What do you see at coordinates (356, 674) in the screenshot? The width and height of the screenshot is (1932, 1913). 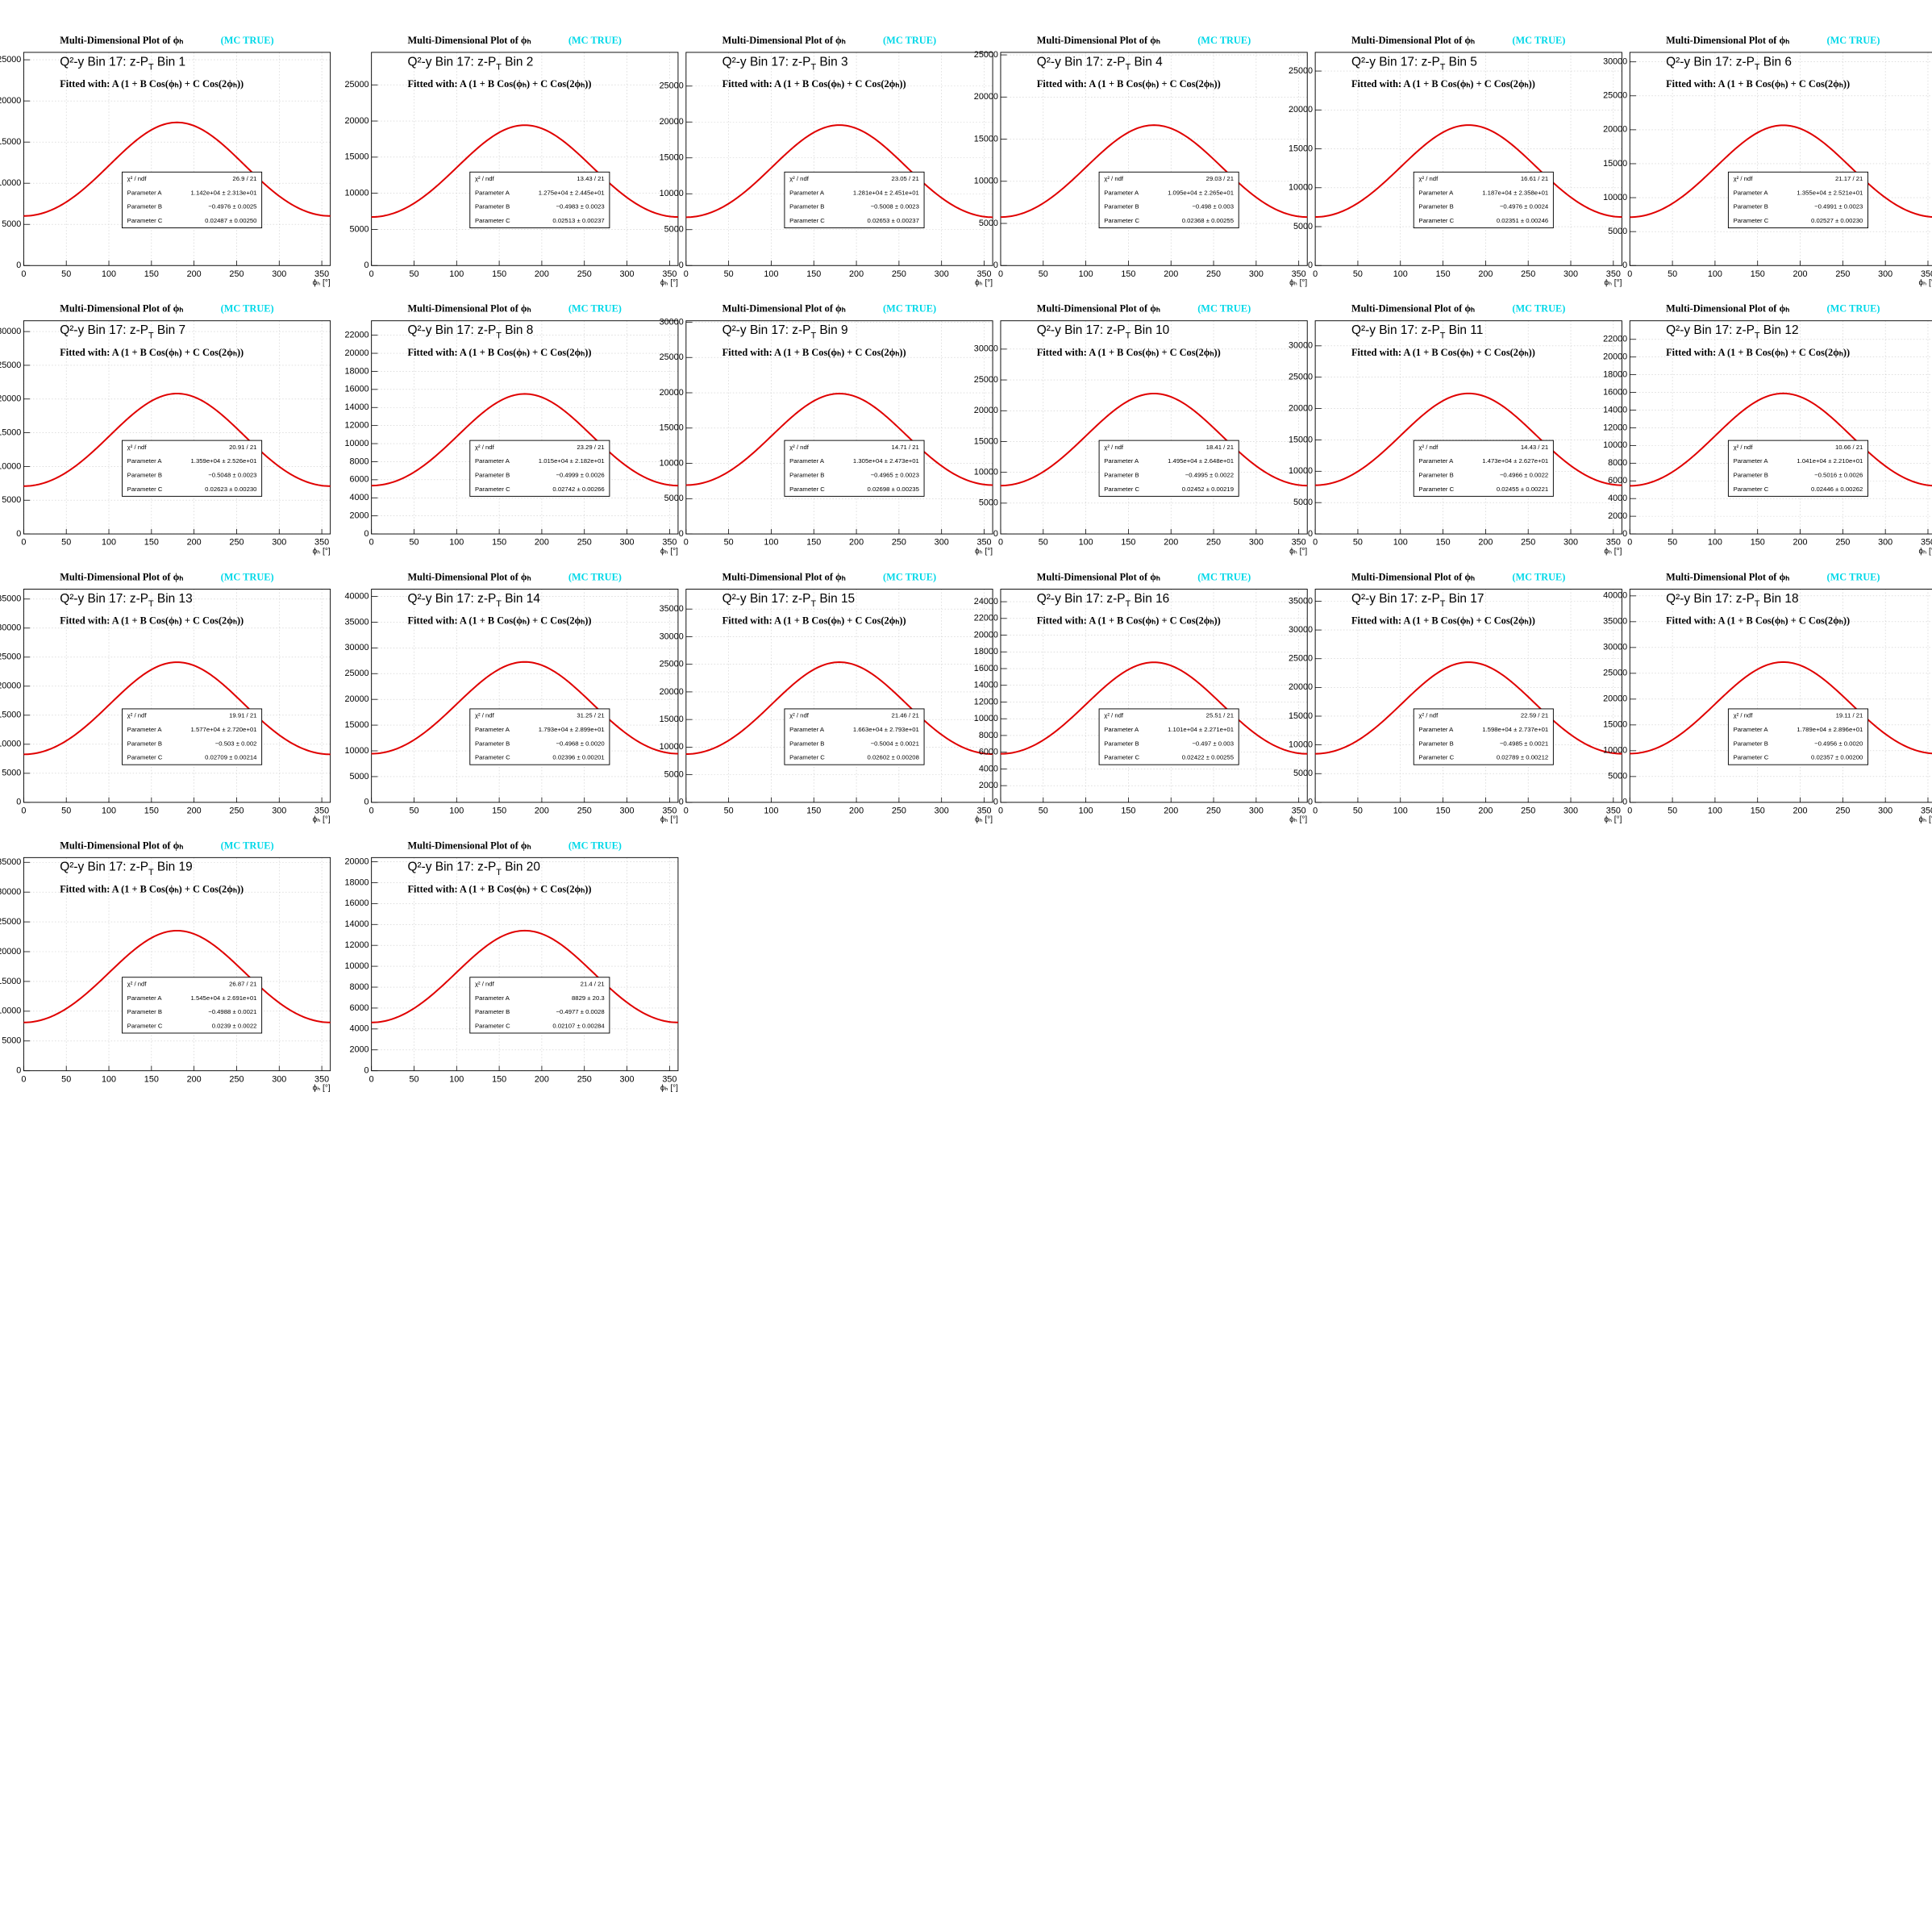 I see `y-tick-label: 25000` at bounding box center [356, 674].